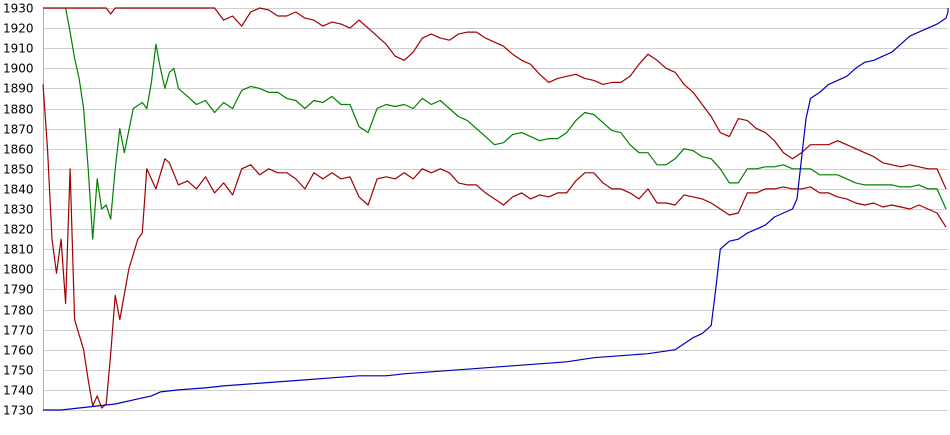 This screenshot has height=435, width=950. I want to click on y-tick-label: 1770, so click(18, 331).